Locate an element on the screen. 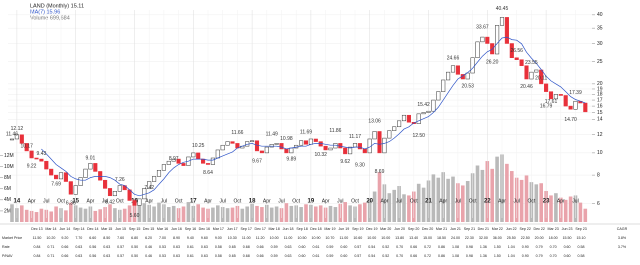 The image size is (640, 265). table-cell: 0.84 is located at coordinates (36, 247).